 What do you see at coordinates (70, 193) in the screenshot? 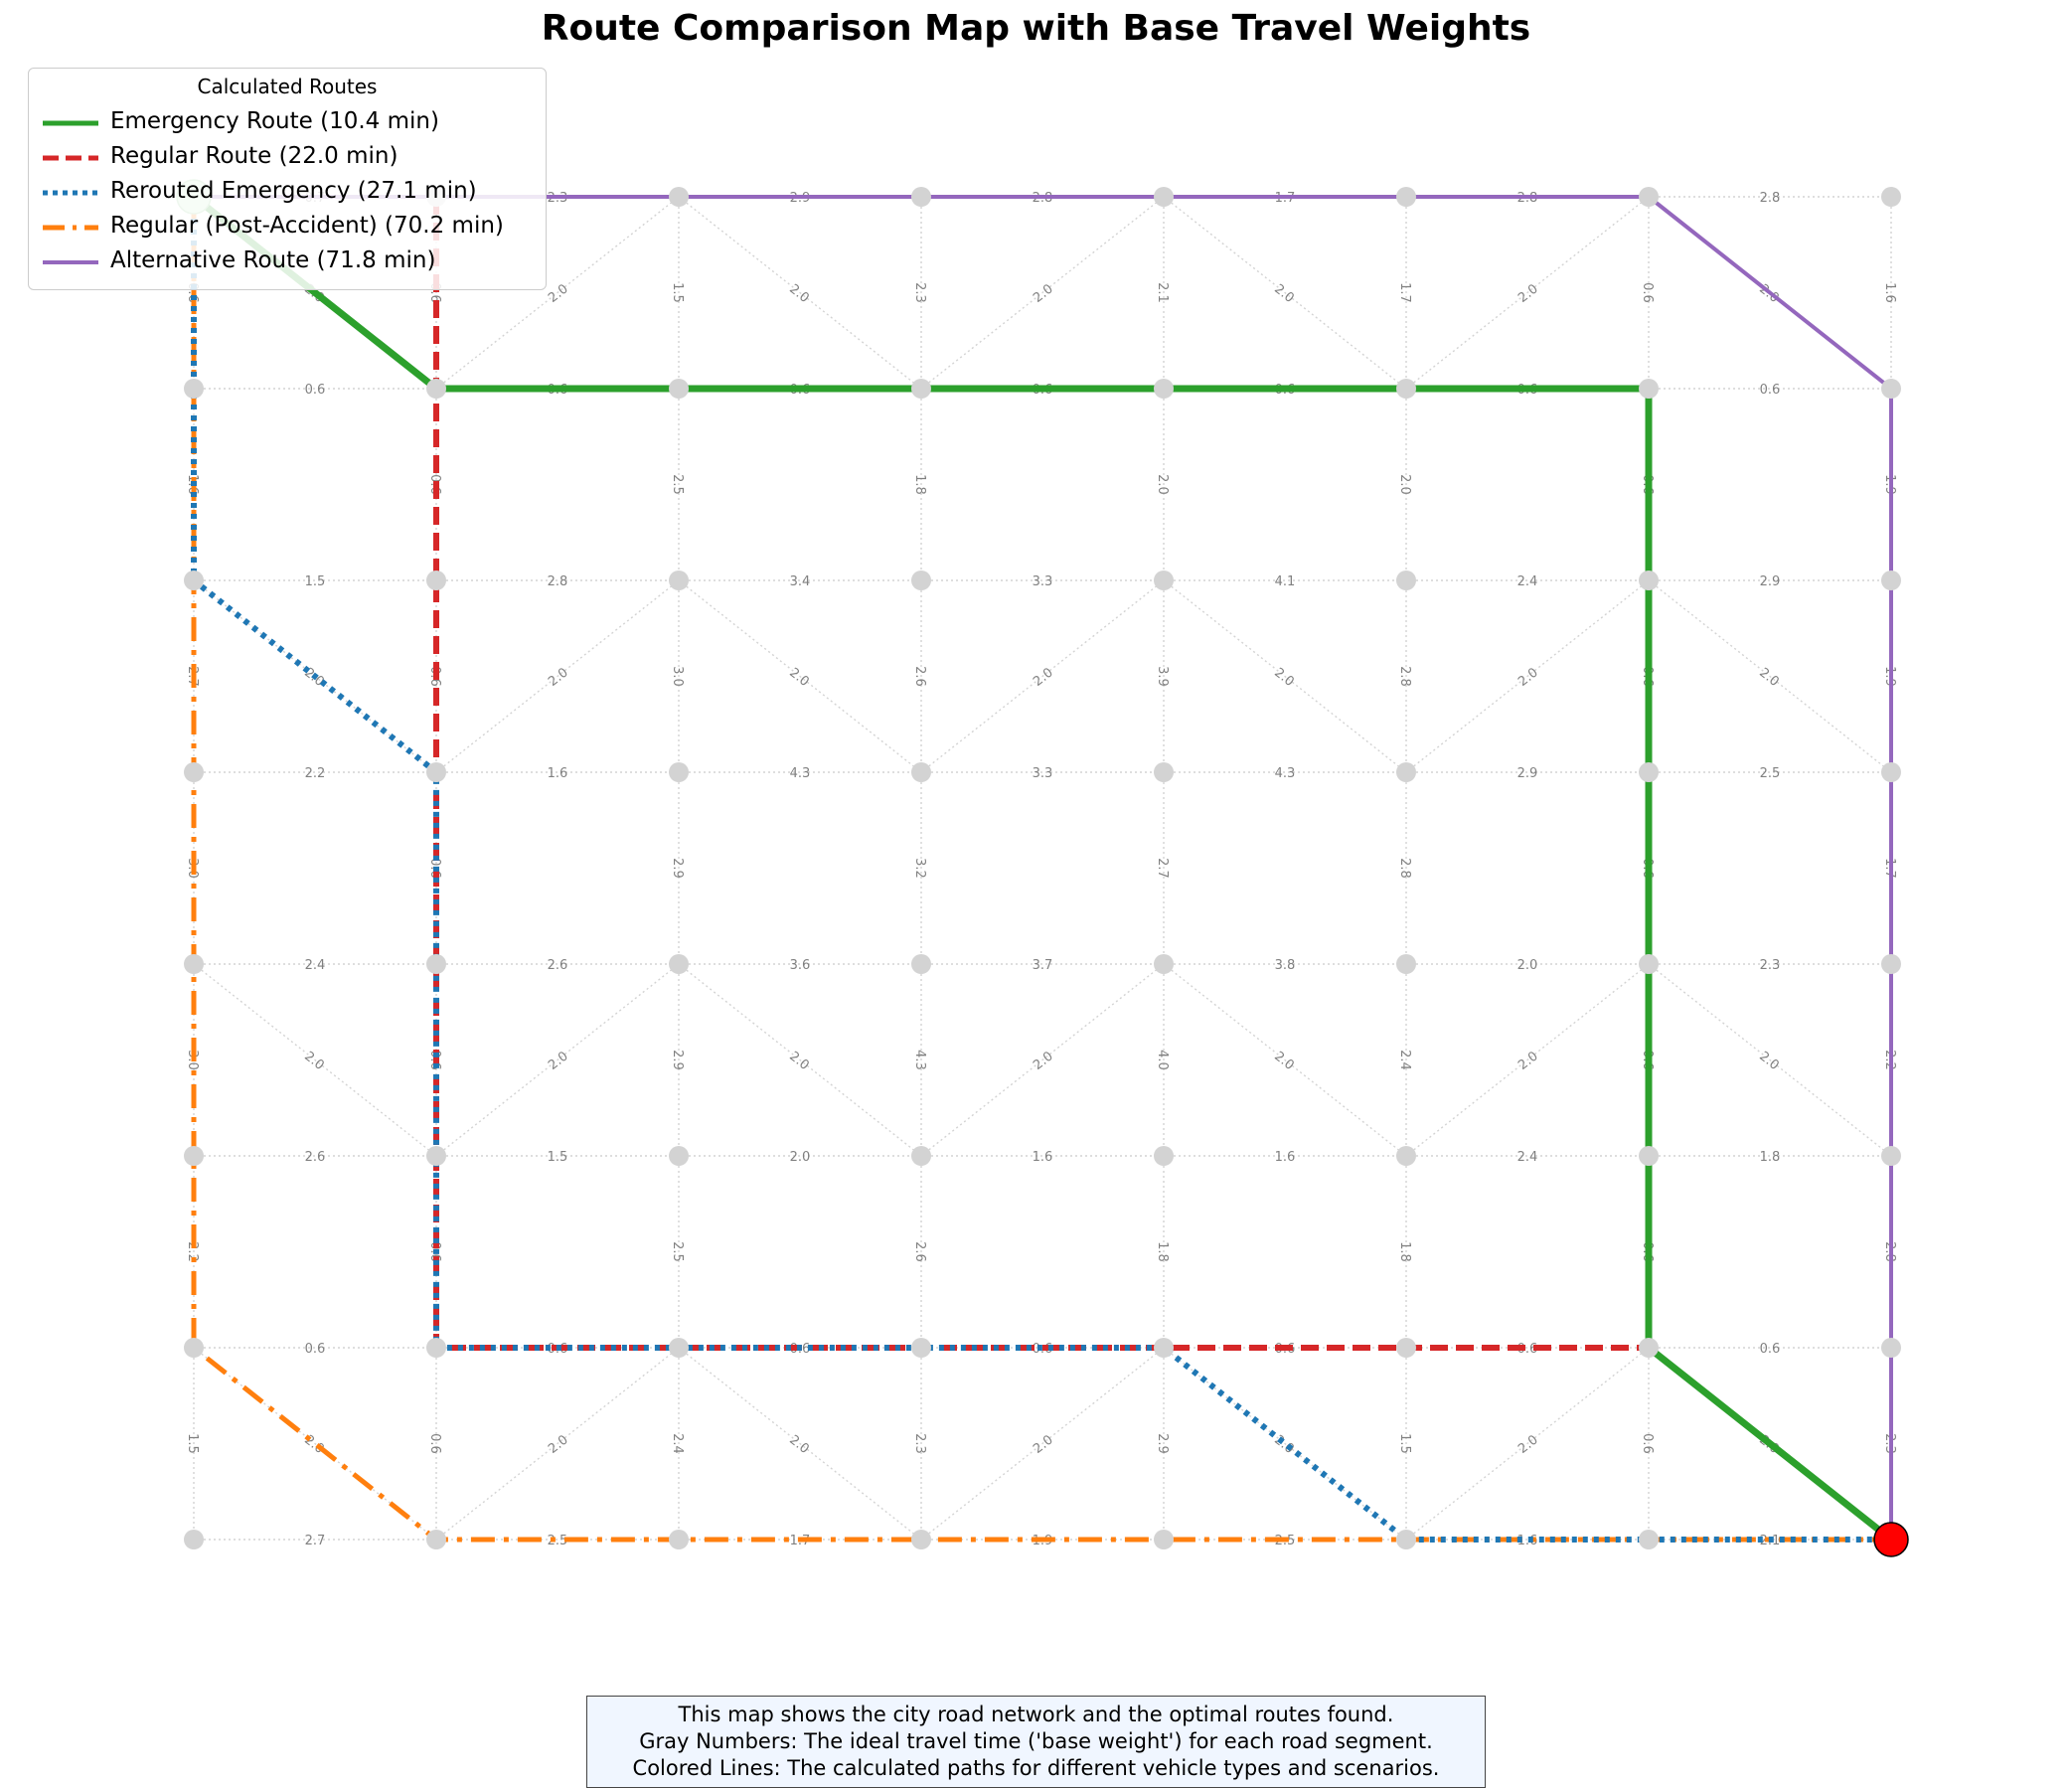
I see `legend-swatch-rerouted` at bounding box center [70, 193].